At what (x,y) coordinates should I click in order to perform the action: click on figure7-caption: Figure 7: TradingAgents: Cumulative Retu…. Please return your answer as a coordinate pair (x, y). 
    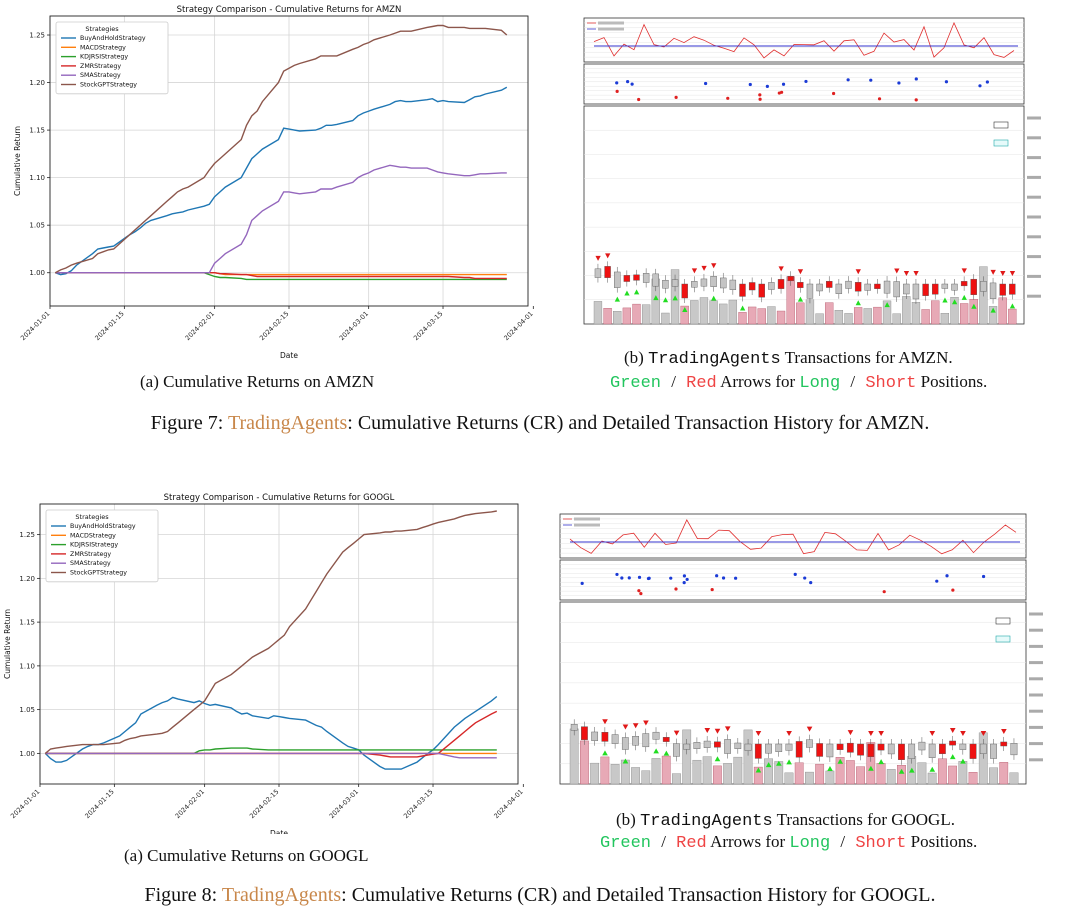
    Looking at the image, I should click on (540, 423).